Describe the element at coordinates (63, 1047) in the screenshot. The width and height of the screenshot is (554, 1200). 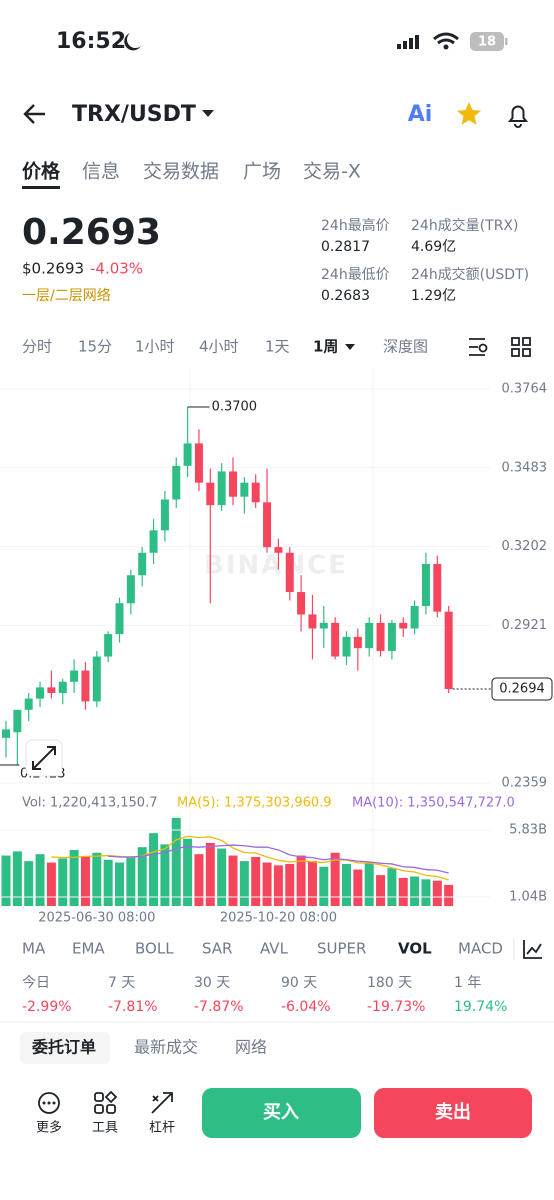
I see `order-tab: 委托订单` at that location.